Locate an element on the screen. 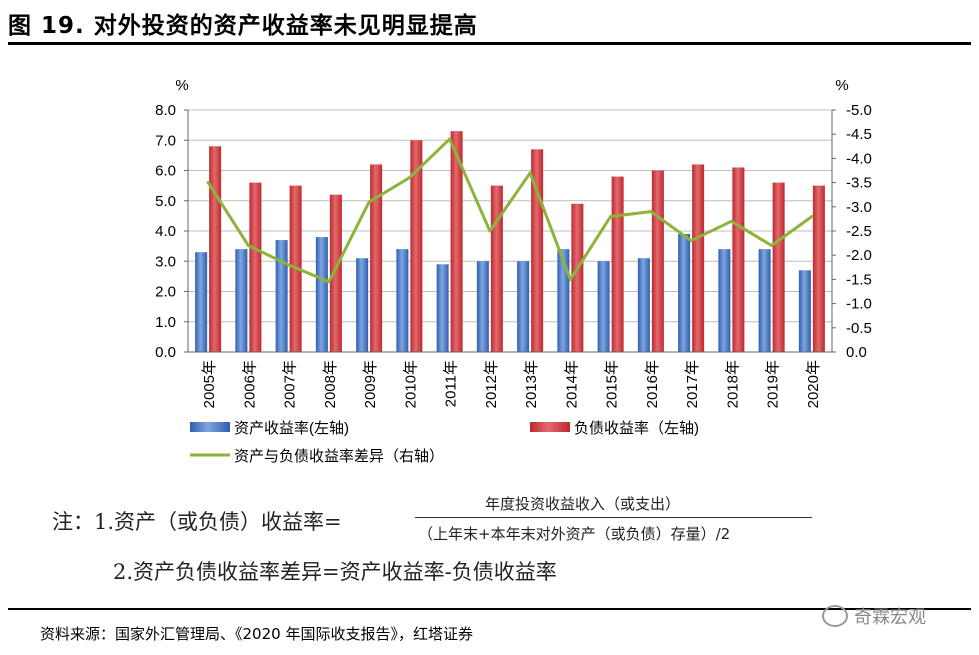 The width and height of the screenshot is (979, 655). y-left-tick-label: 3.0 is located at coordinates (165, 261).